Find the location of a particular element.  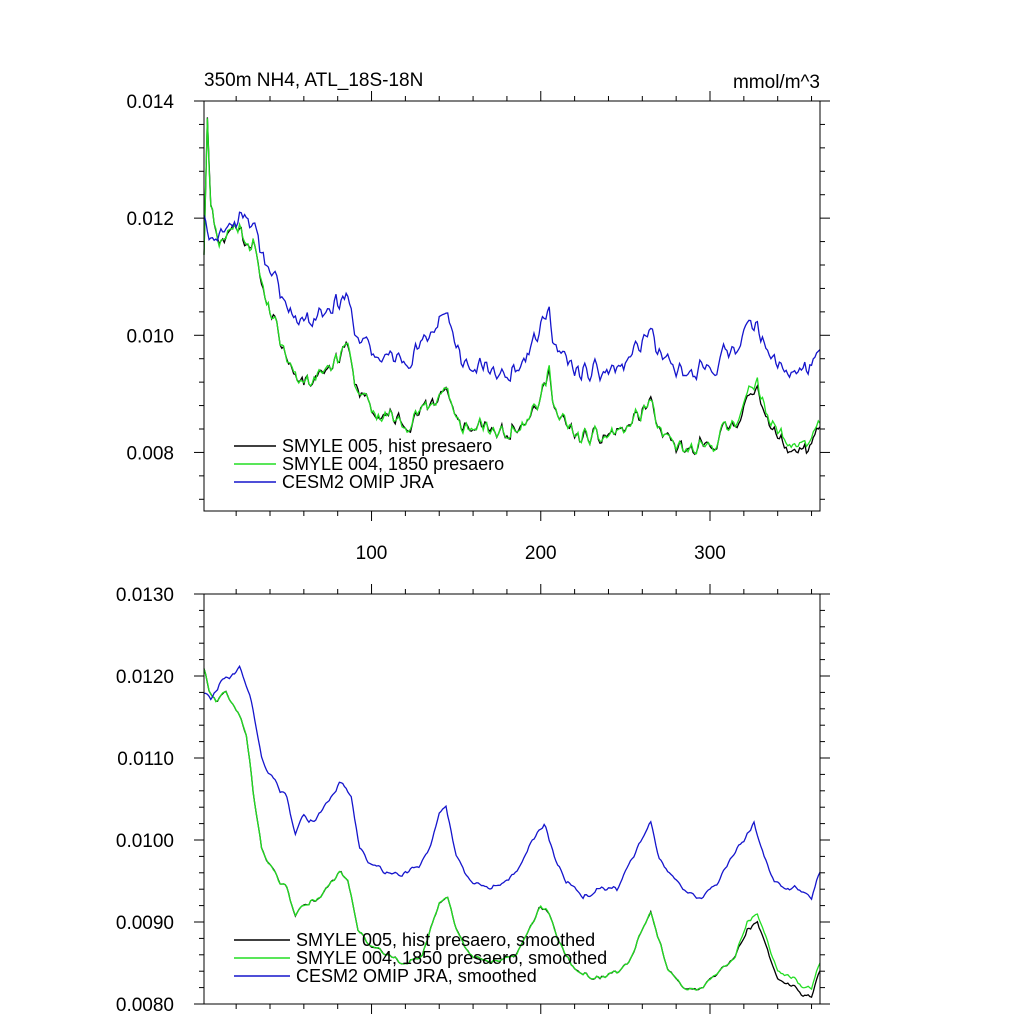

legend-label: CESM2 OMIP JRA, smoothed is located at coordinates (416, 976).